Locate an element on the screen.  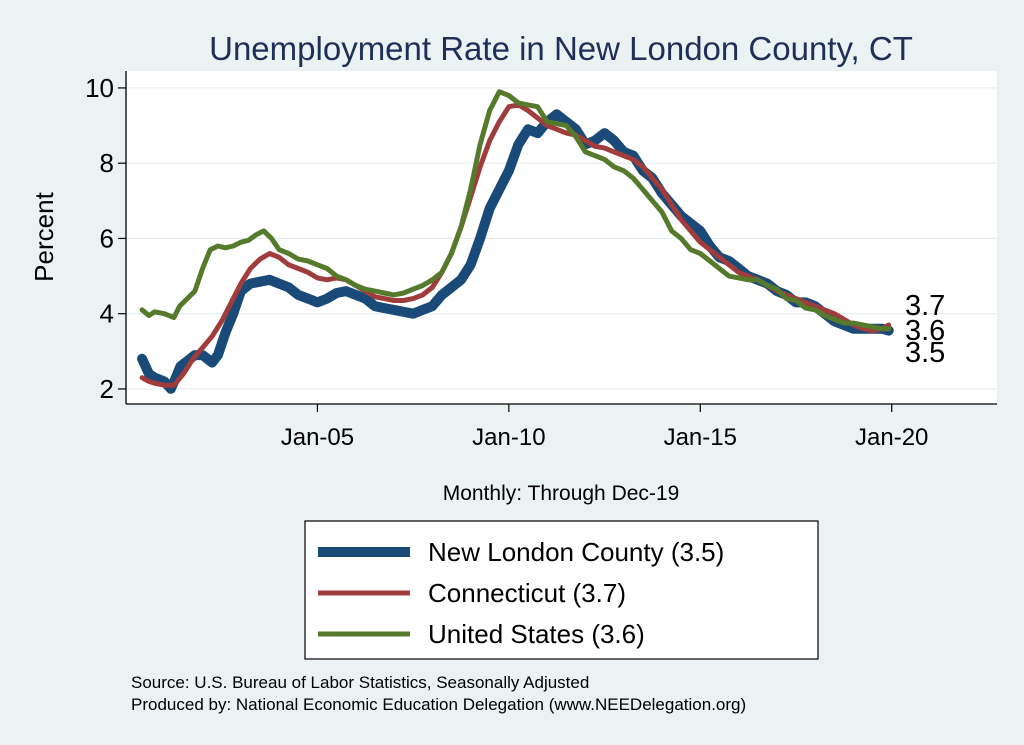
end-label-connecticut: 3.7 is located at coordinates (925, 306).